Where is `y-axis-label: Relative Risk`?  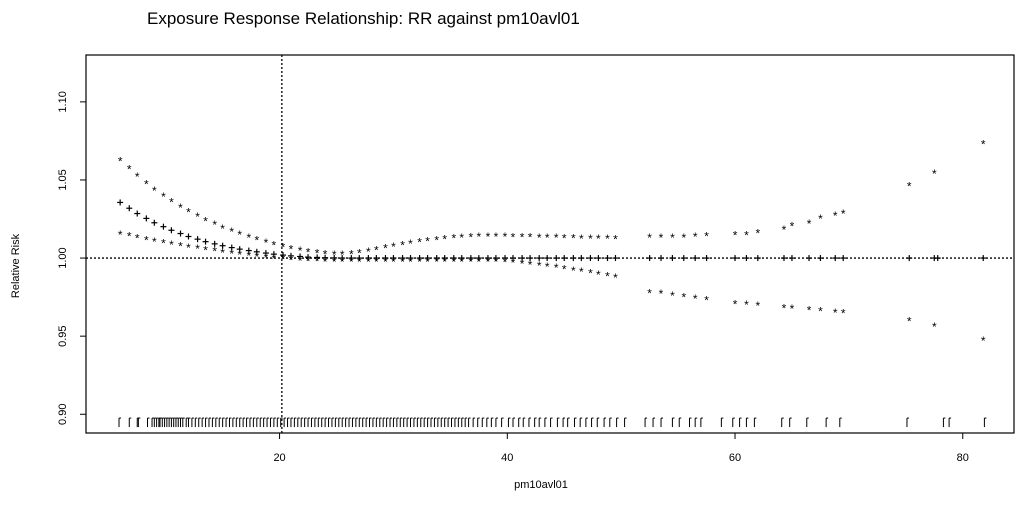
y-axis-label: Relative Risk is located at coordinates (16, 265).